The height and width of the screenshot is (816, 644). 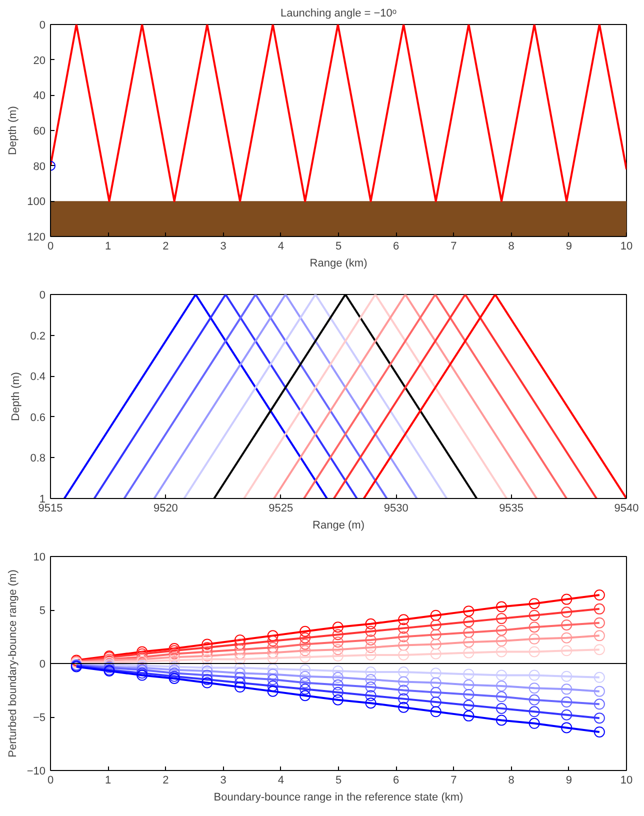 What do you see at coordinates (39, 718) in the screenshot?
I see `y-tick-label: −5` at bounding box center [39, 718].